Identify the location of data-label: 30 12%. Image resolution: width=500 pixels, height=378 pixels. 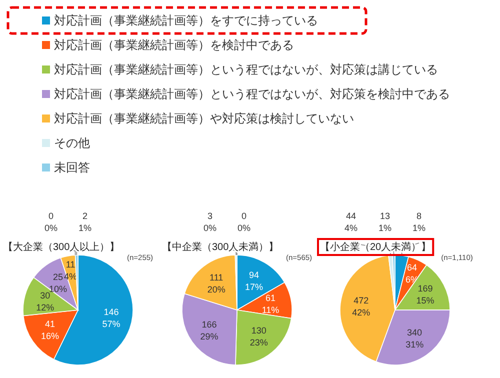
(45, 301).